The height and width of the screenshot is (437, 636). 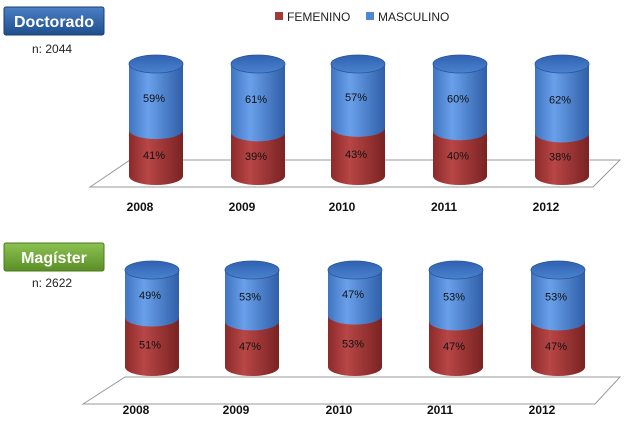 I want to click on panel-magister-header: Magíster n: 2622, so click(x=54, y=266).